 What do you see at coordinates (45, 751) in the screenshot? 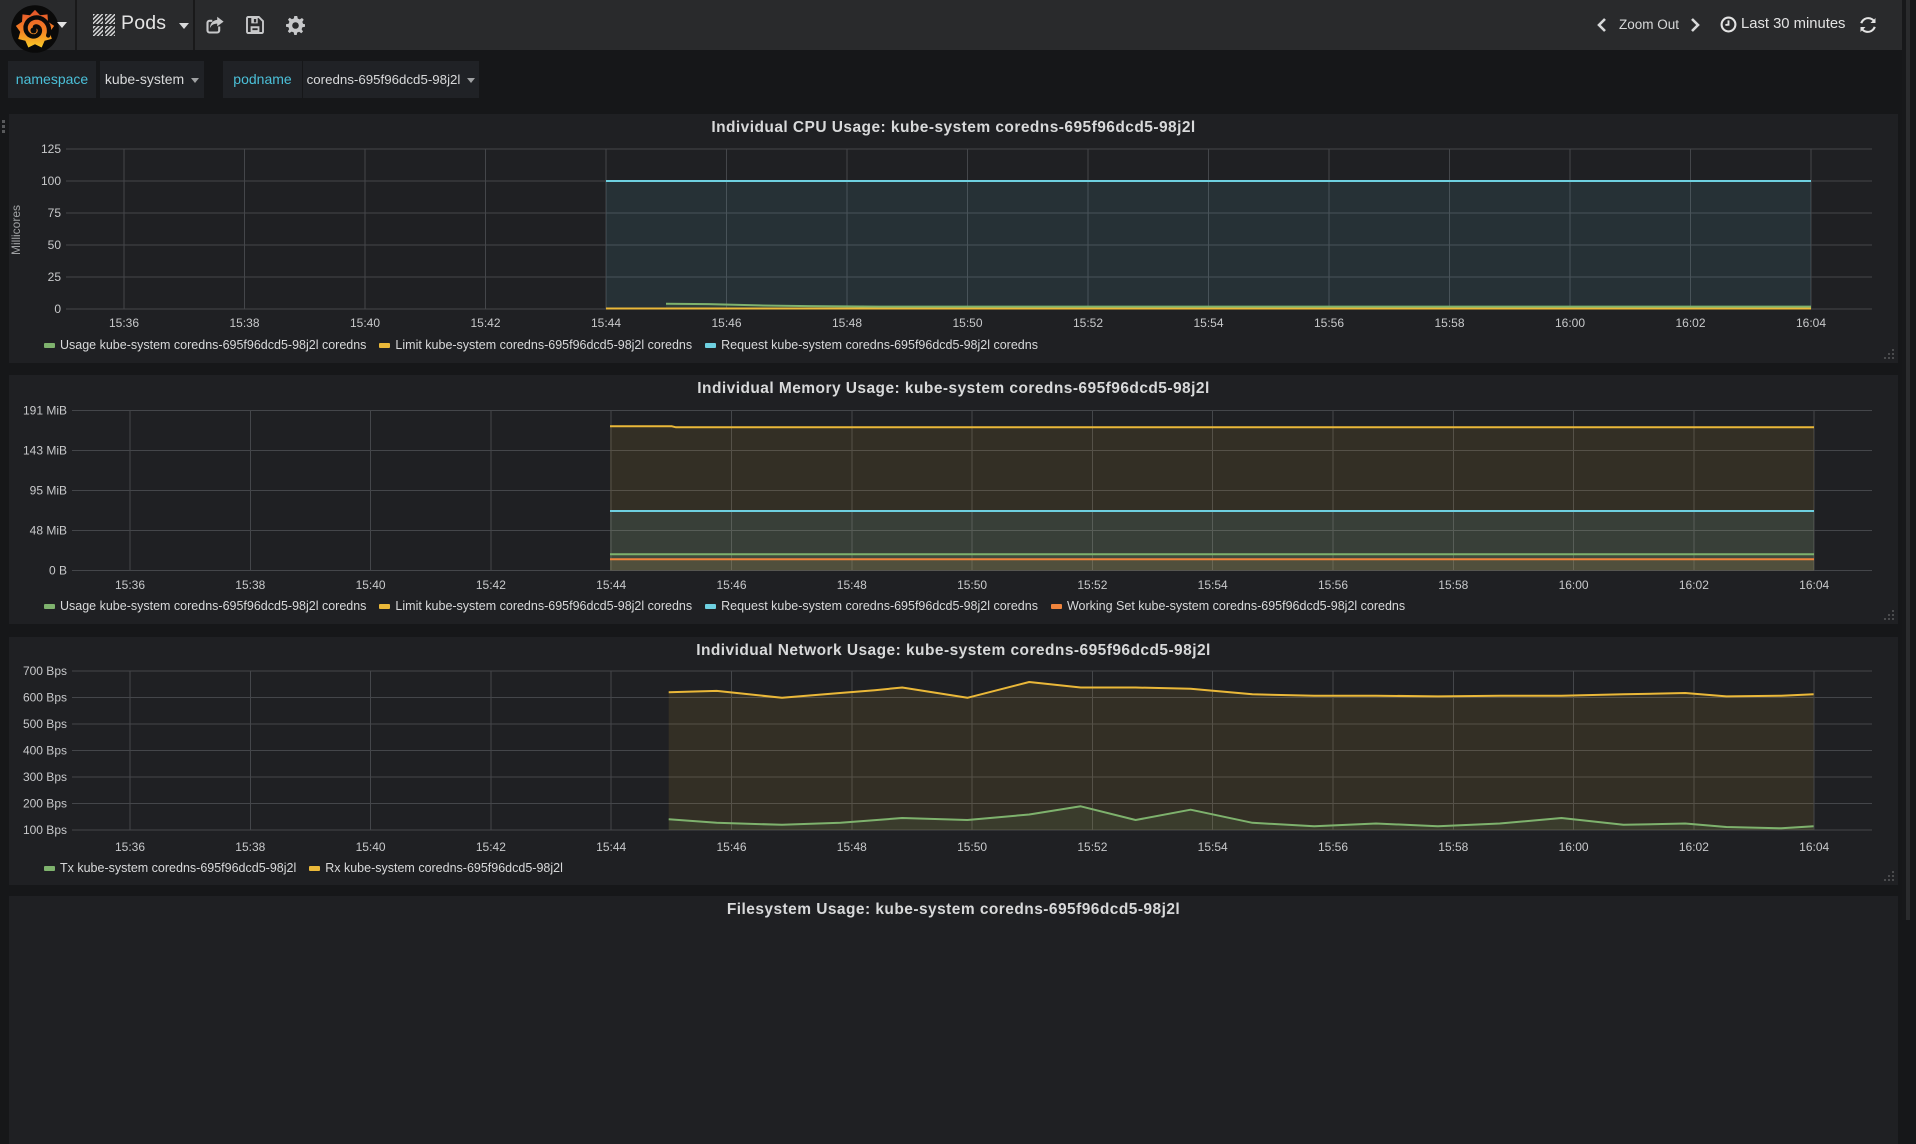
I see `svg-text: 400 Bps` at bounding box center [45, 751].